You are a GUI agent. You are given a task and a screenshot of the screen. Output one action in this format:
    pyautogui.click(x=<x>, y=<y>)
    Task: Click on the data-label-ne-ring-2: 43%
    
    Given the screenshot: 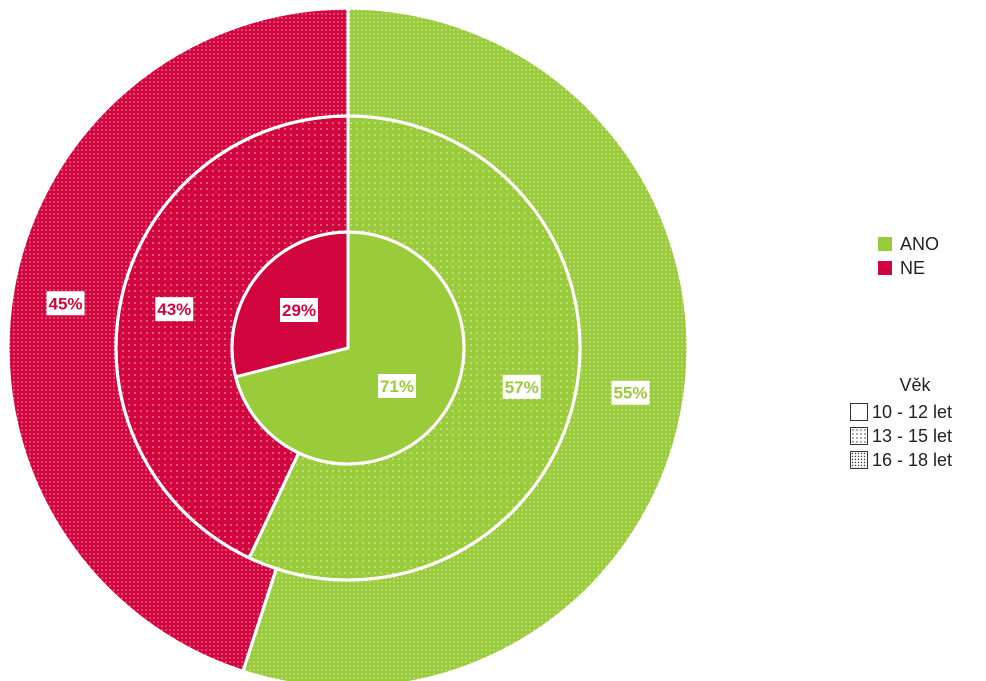 What is the action you would take?
    pyautogui.click(x=174, y=309)
    